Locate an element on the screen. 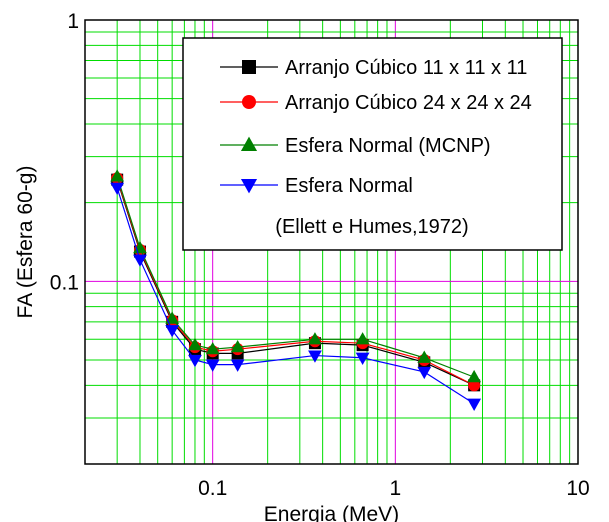 This screenshot has width=609, height=522. legend-item-2: Arranjo Cúbico 24 x 24 x 24 is located at coordinates (376, 103).